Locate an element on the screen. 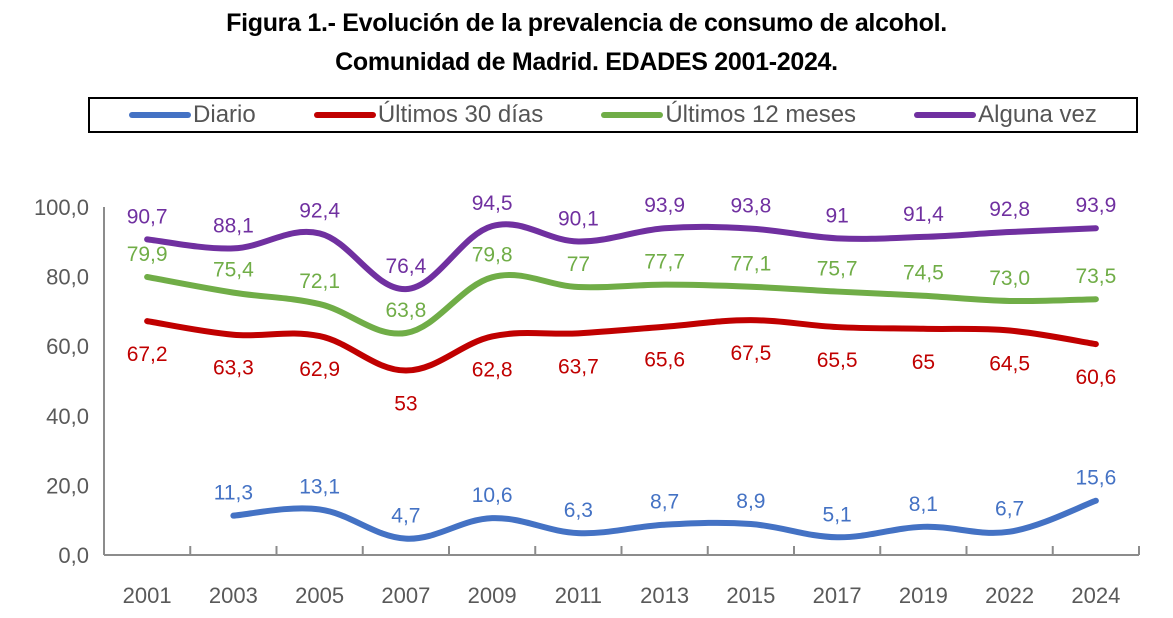  data-label-alguna-vez: 76,4 is located at coordinates (405, 266).